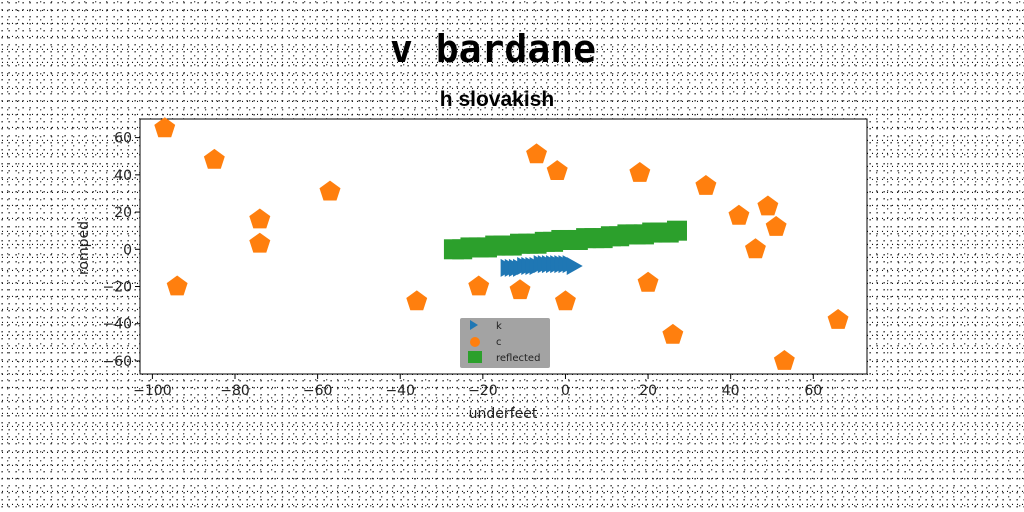  Describe the element at coordinates (474, 325) in the screenshot. I see `legend-marker-k` at that location.